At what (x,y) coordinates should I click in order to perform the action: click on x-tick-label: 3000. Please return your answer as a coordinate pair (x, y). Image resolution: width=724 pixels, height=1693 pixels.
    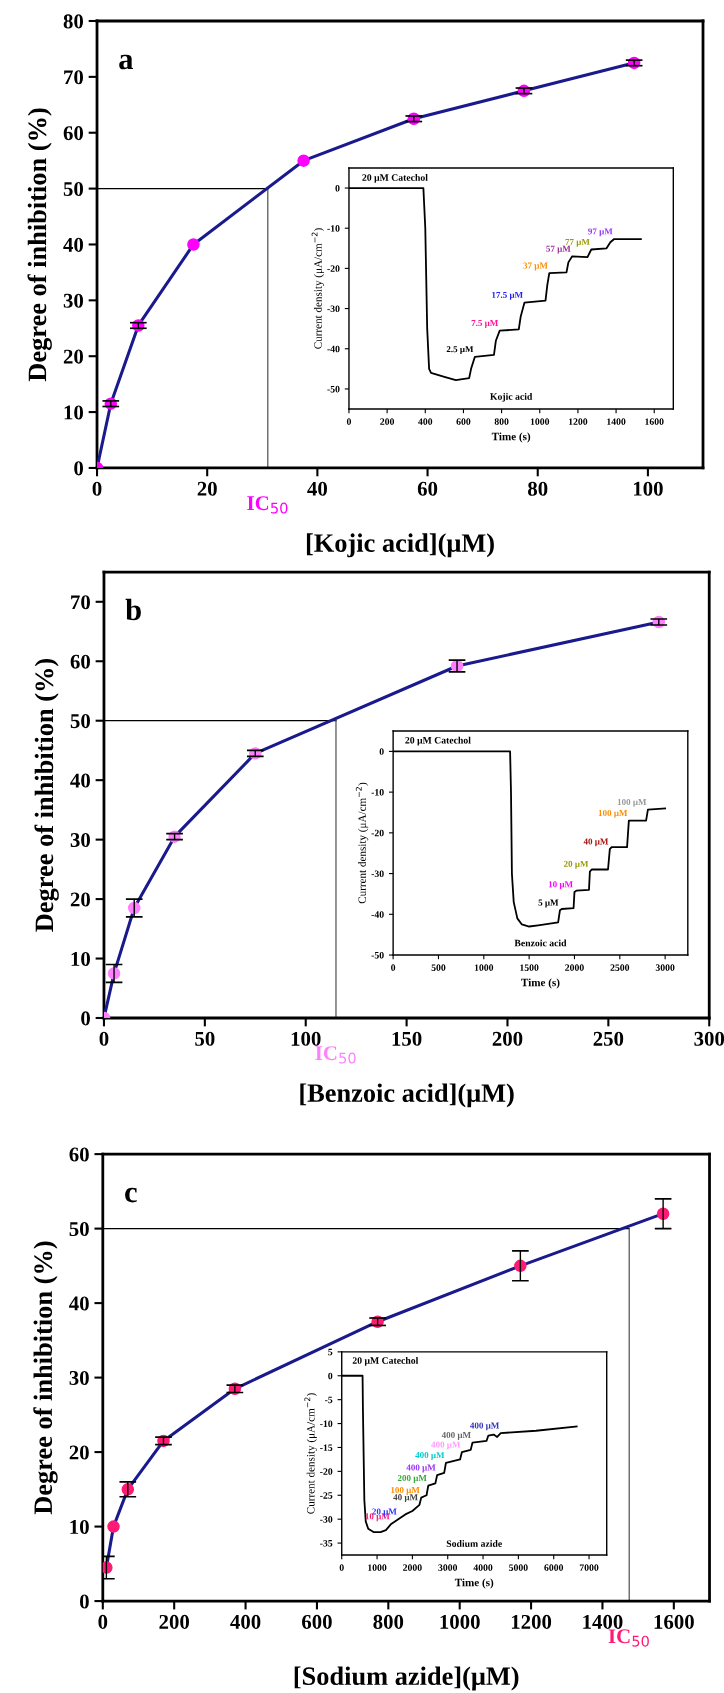
    Looking at the image, I should click on (665, 967).